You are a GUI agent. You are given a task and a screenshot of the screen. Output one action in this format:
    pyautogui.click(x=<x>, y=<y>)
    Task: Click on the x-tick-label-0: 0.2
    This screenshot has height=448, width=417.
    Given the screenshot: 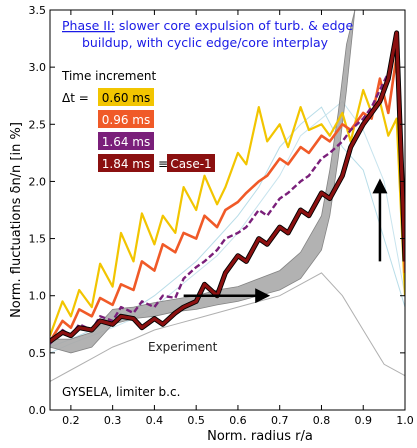 What is the action you would take?
    pyautogui.click(x=71, y=420)
    